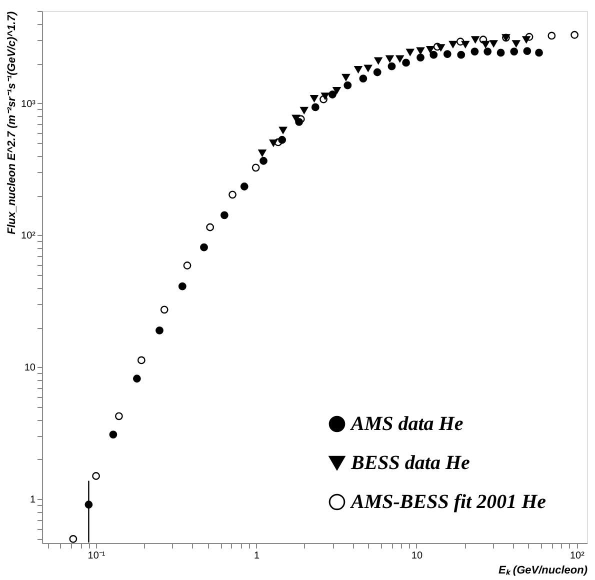 This screenshot has width=595, height=580. What do you see at coordinates (28, 236) in the screenshot?
I see `y-tick-label: 10²` at bounding box center [28, 236].